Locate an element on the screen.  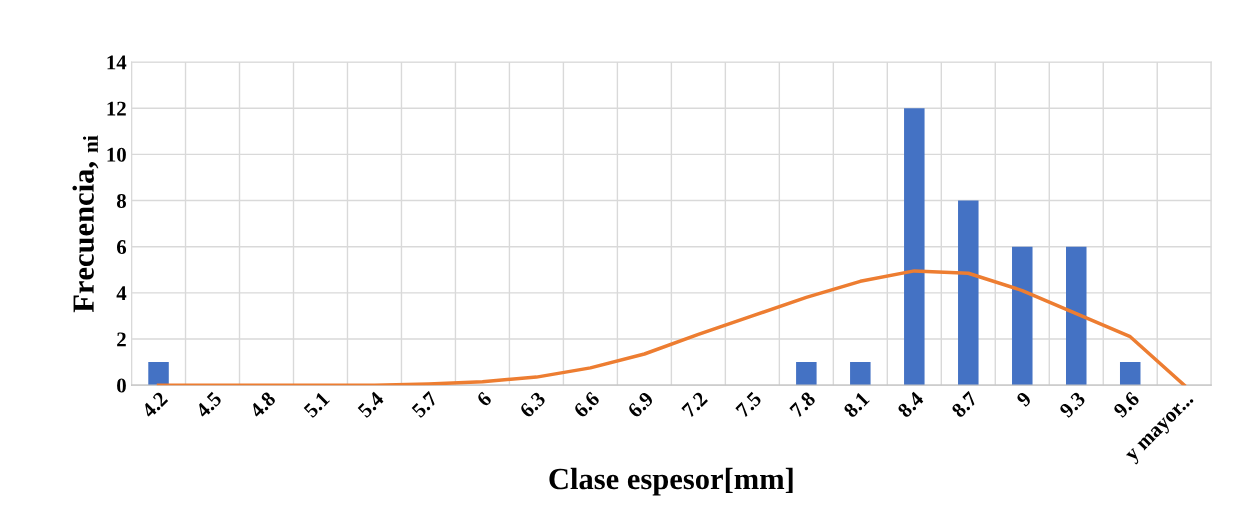
x-tick-label: 6.6 is located at coordinates (586, 404).